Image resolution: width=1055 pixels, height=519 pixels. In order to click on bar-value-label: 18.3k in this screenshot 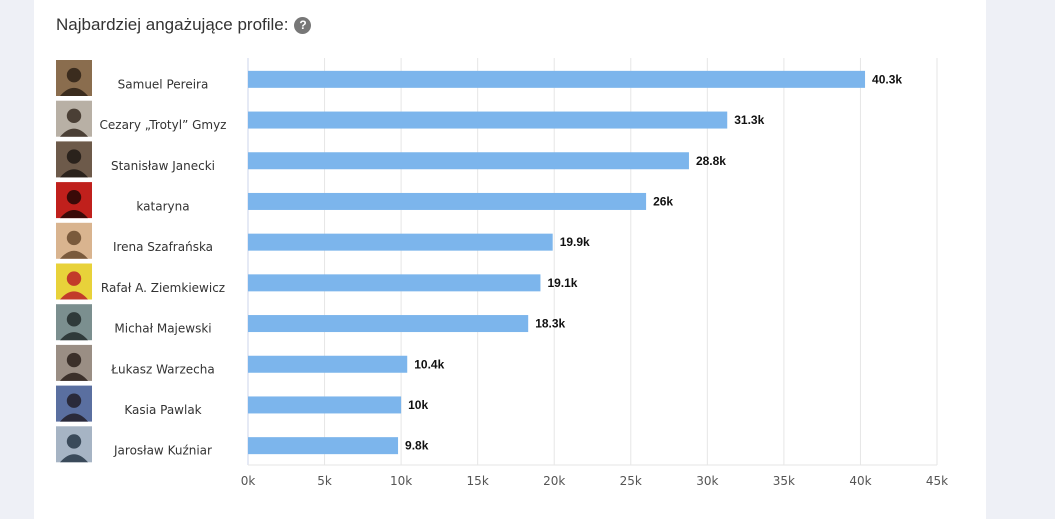, I will do `click(550, 324)`.